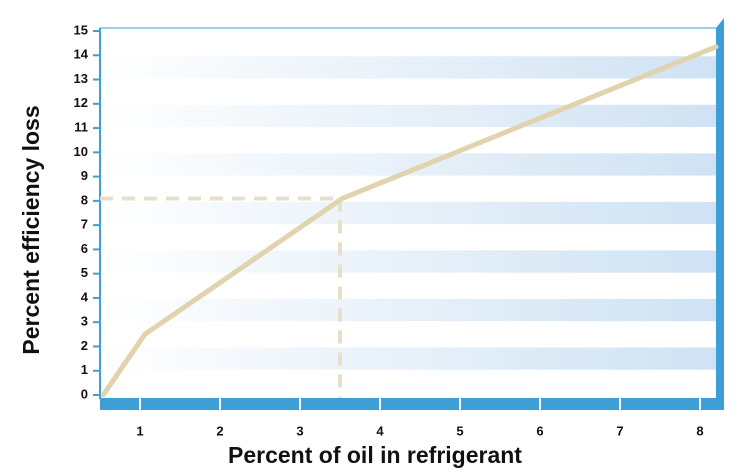 The height and width of the screenshot is (474, 743). Describe the element at coordinates (84, 248) in the screenshot. I see `y-tick-label: 6` at that location.